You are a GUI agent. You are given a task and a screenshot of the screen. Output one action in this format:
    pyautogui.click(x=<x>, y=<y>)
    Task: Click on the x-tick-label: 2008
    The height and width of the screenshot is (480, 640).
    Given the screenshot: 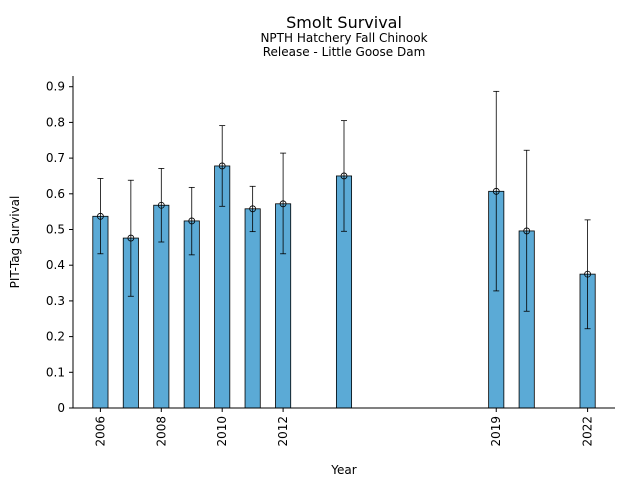 What is the action you would take?
    pyautogui.click(x=161, y=431)
    